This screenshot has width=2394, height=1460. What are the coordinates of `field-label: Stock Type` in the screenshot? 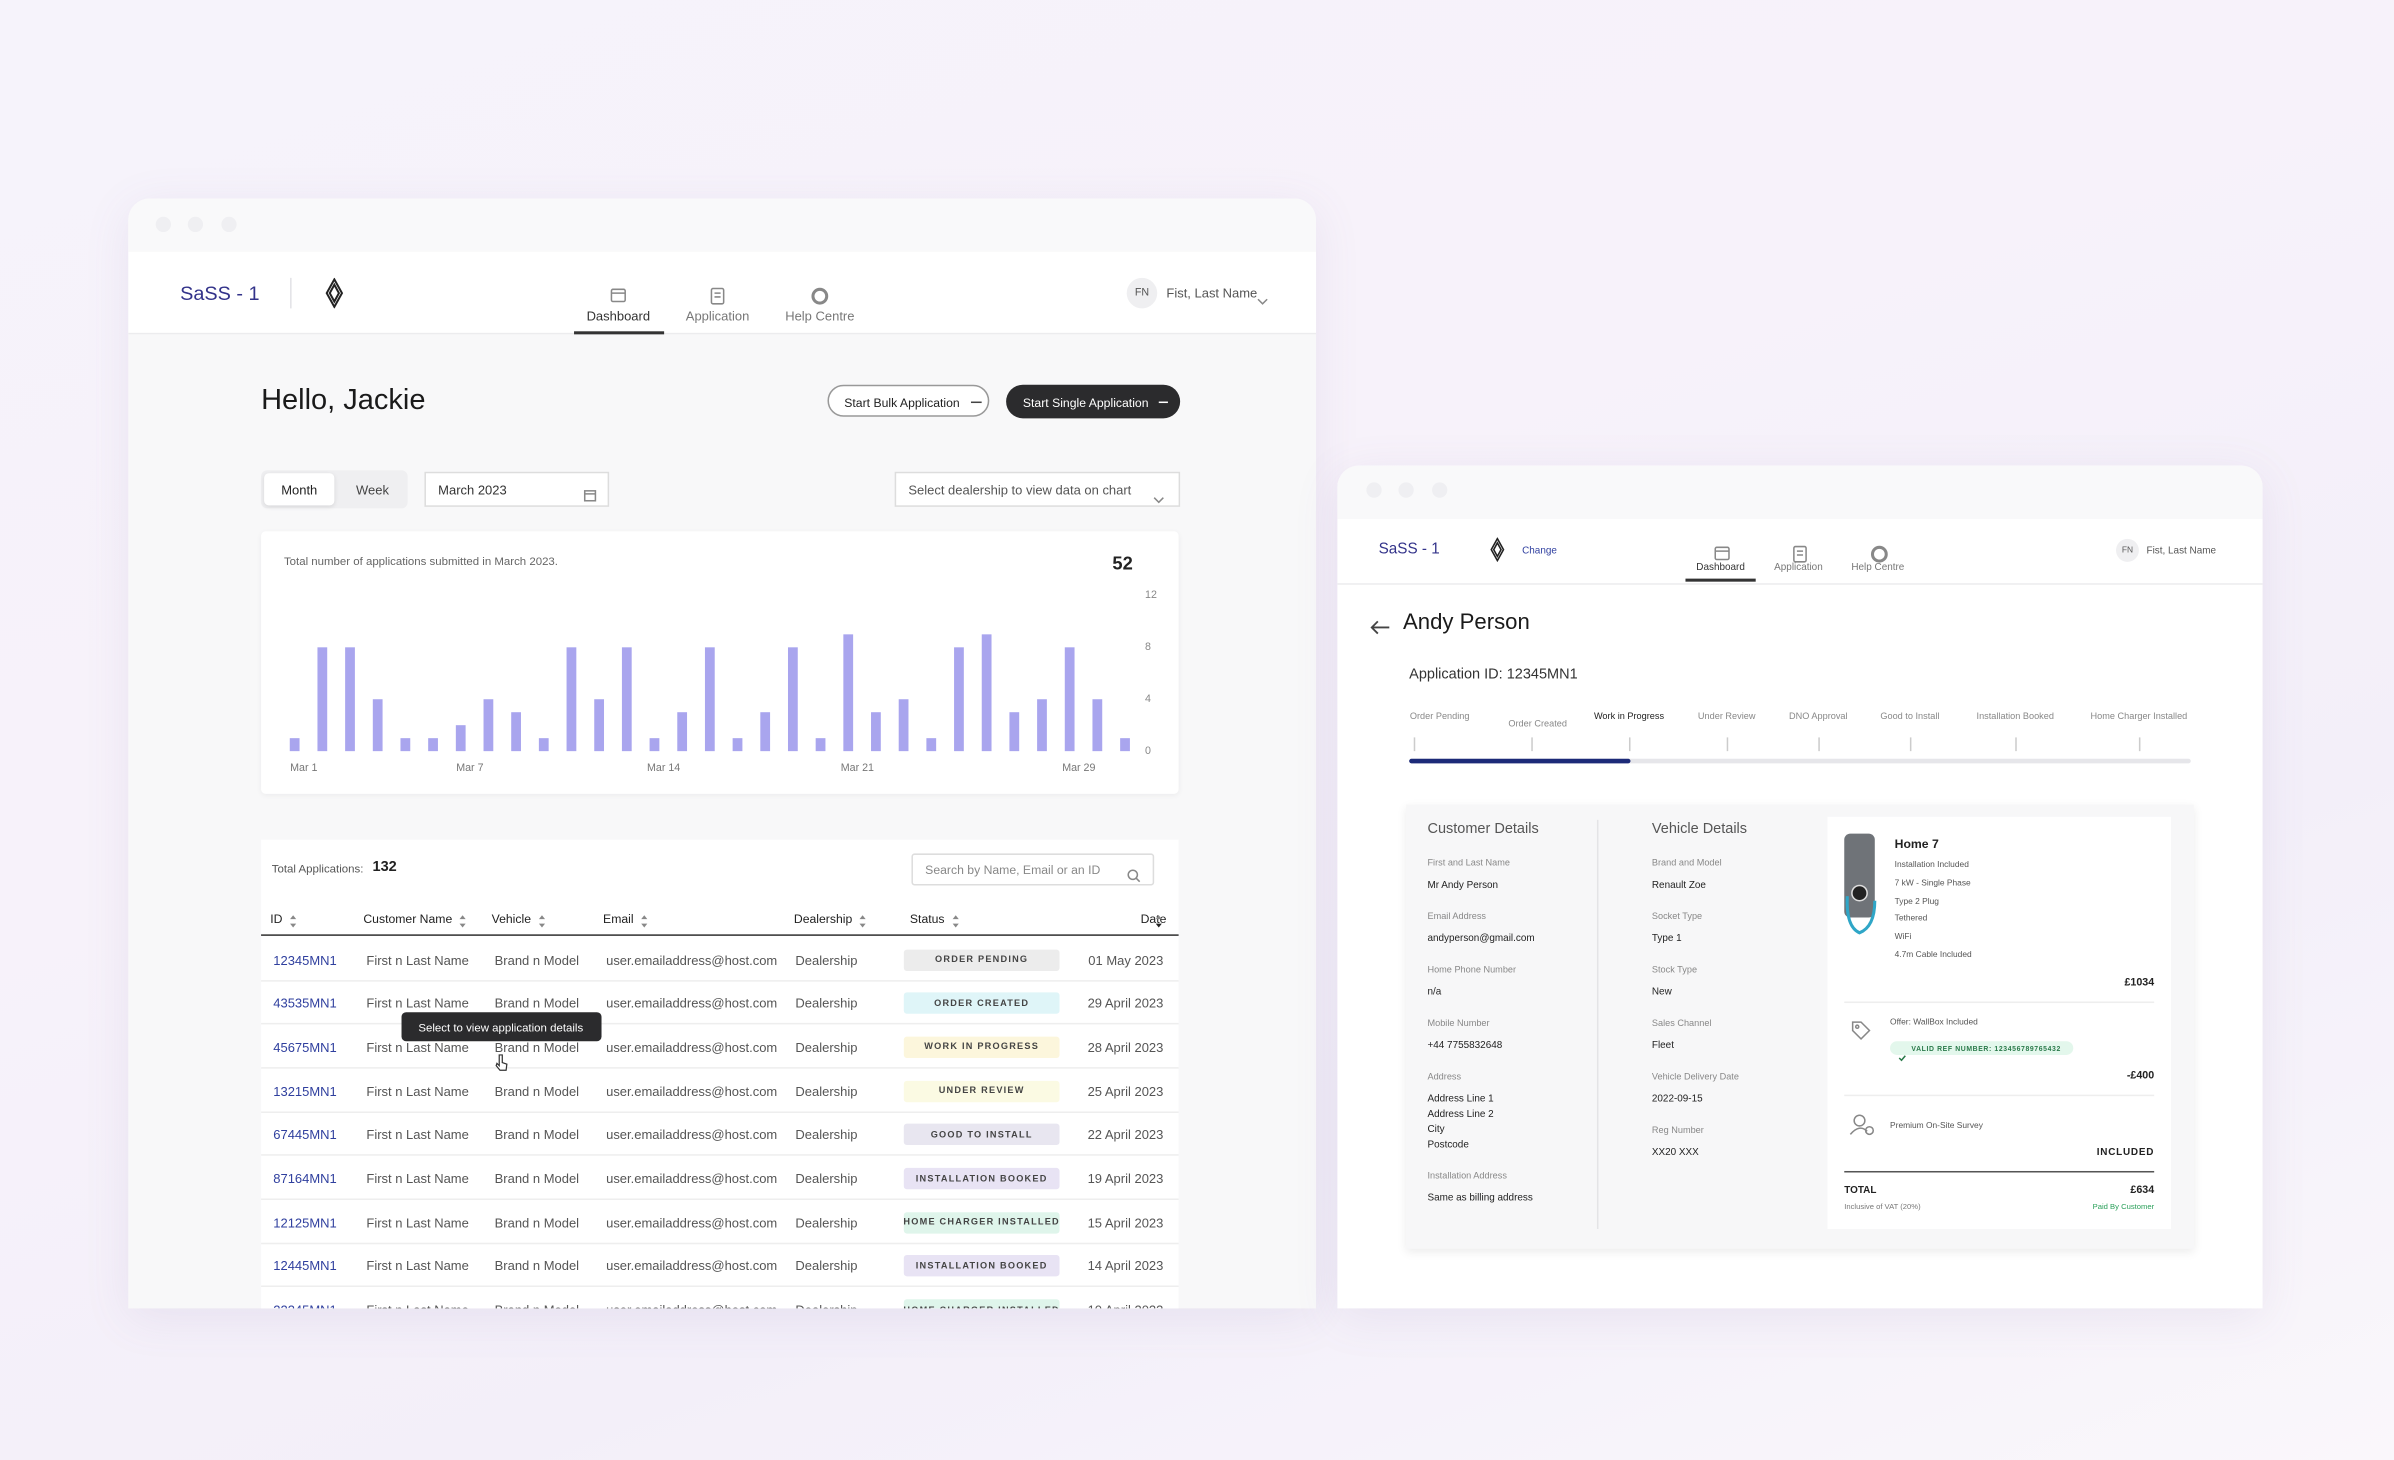 It's located at (1674, 971).